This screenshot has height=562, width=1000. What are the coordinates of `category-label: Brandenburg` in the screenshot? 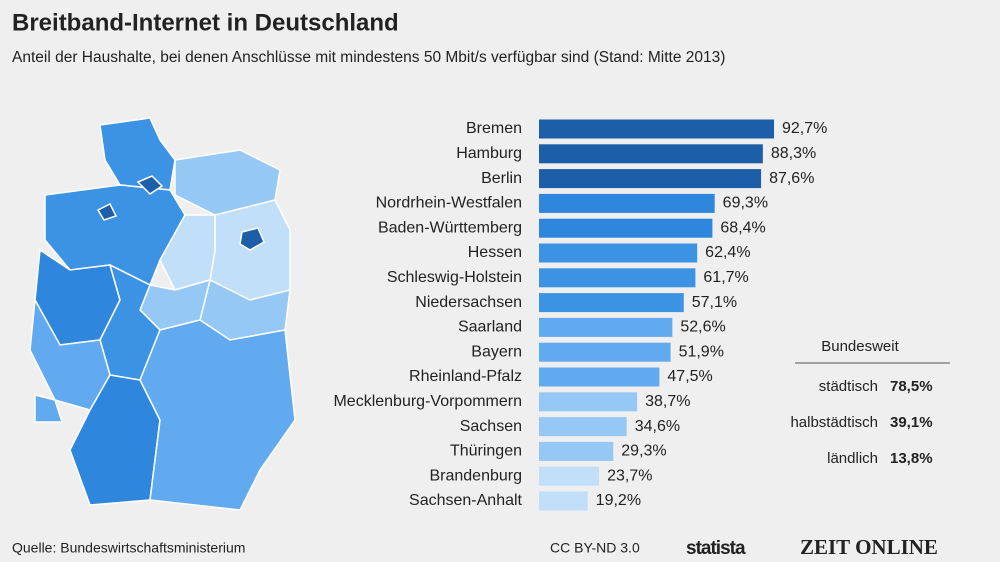 It's located at (475, 475).